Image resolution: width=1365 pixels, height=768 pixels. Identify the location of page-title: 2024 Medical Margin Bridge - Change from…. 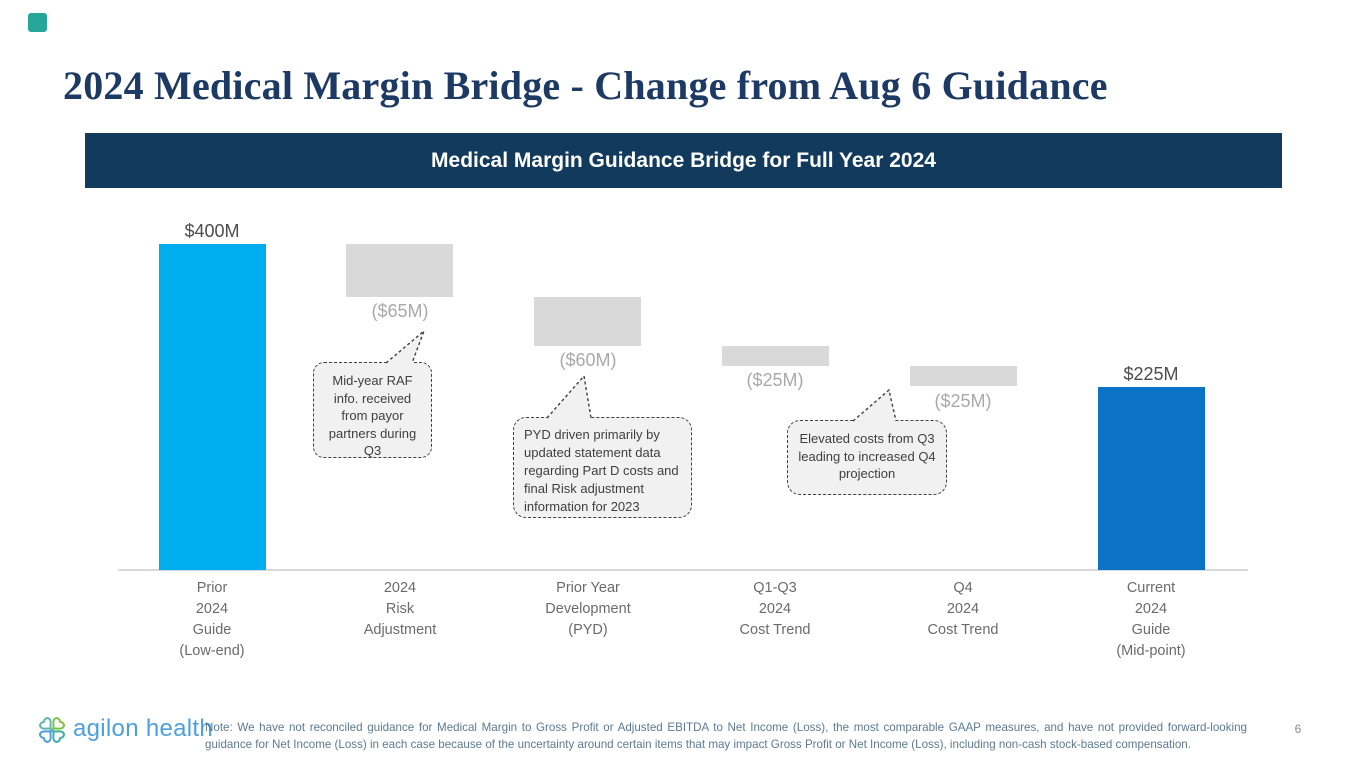
(585, 85).